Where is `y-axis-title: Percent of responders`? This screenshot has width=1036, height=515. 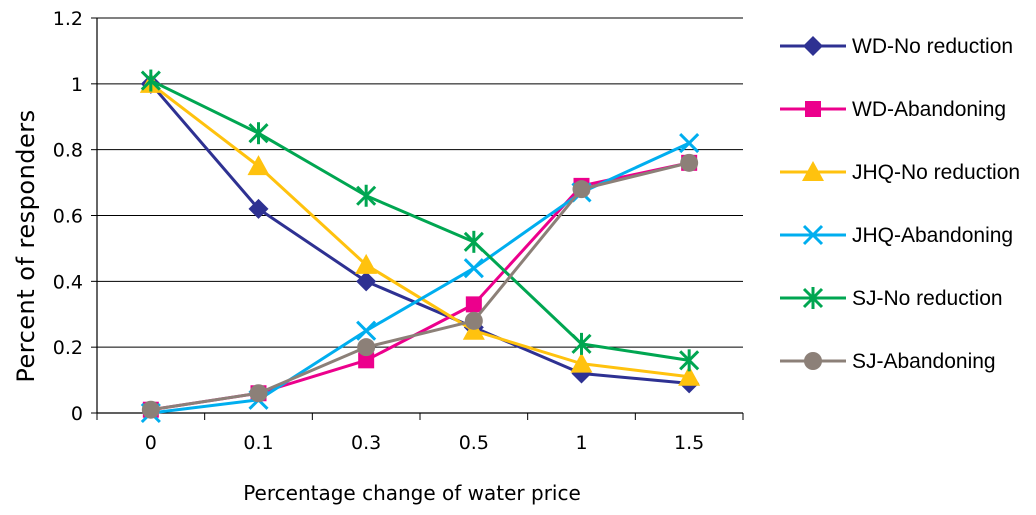
y-axis-title: Percent of responders is located at coordinates (26, 245).